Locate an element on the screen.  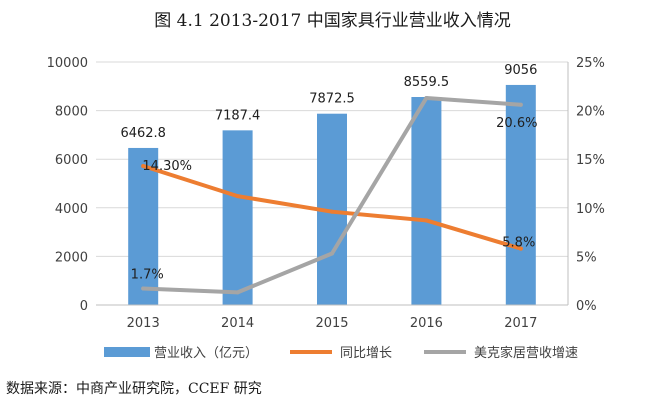
y-left-tick-label: 10000 is located at coordinates (67, 63).